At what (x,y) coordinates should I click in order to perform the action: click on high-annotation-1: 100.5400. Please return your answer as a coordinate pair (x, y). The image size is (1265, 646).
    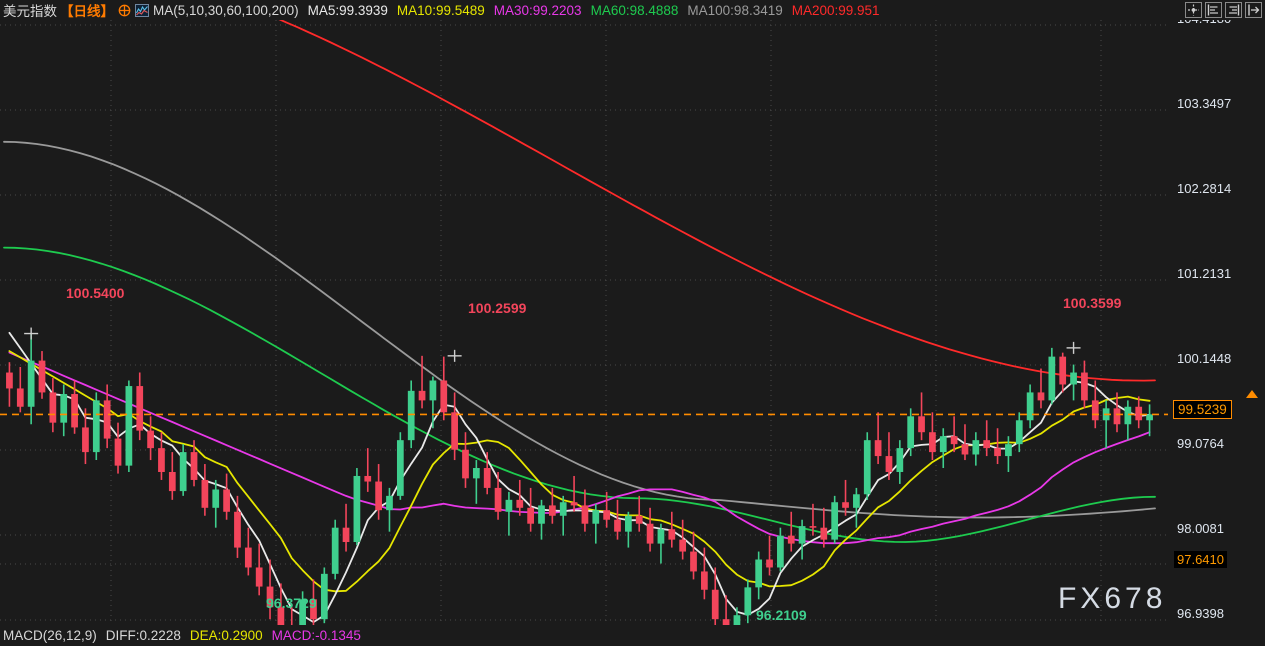
    Looking at the image, I should click on (95, 293).